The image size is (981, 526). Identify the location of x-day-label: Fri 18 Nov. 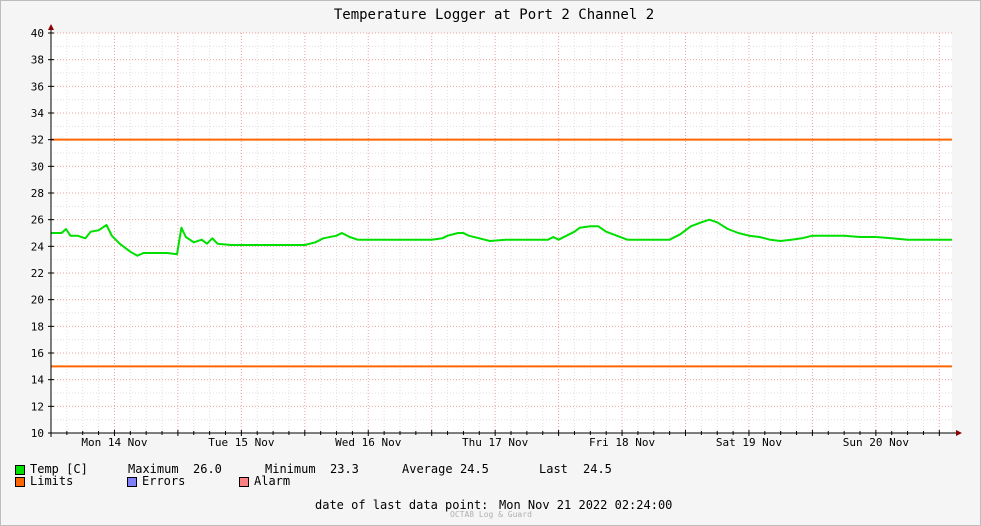
(622, 442).